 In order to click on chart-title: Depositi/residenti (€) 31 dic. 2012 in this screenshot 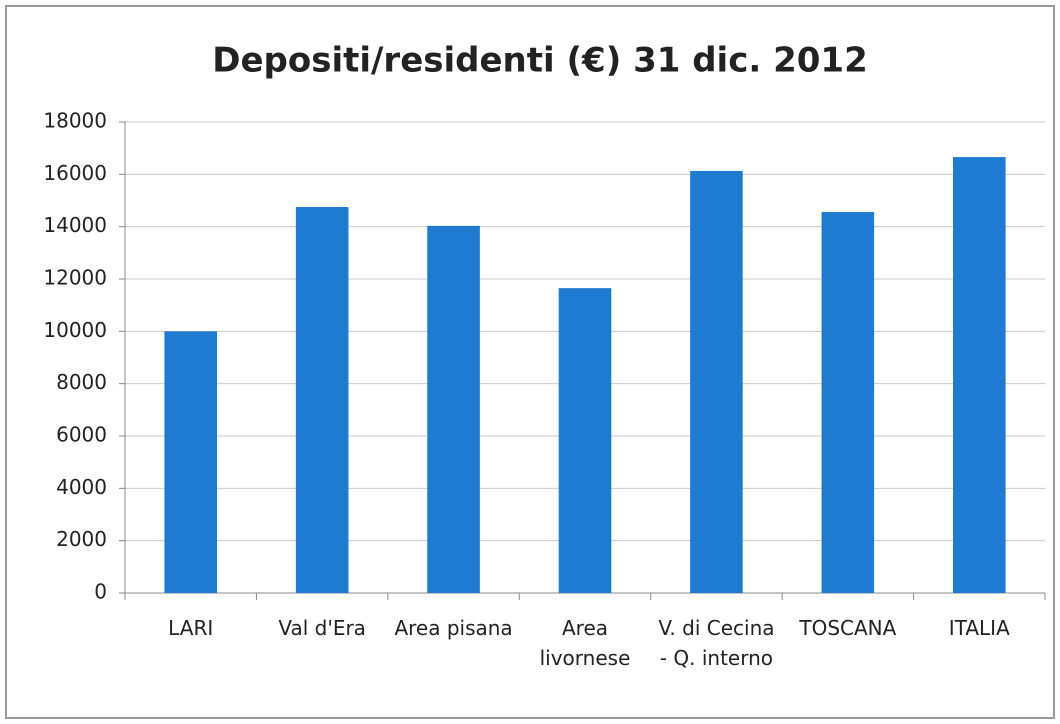, I will do `click(540, 61)`.